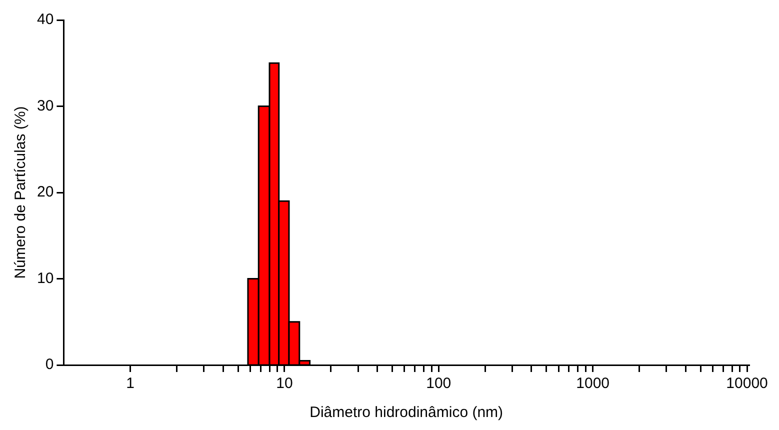 This screenshot has height=430, width=779. What do you see at coordinates (284, 383) in the screenshot?
I see `x-tick-label: 10` at bounding box center [284, 383].